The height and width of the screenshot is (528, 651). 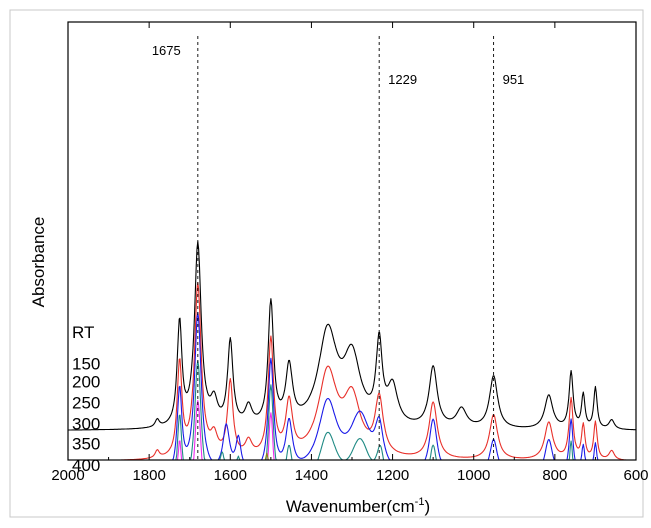 I want to click on x-tick-label-1600: 1600, so click(x=230, y=475).